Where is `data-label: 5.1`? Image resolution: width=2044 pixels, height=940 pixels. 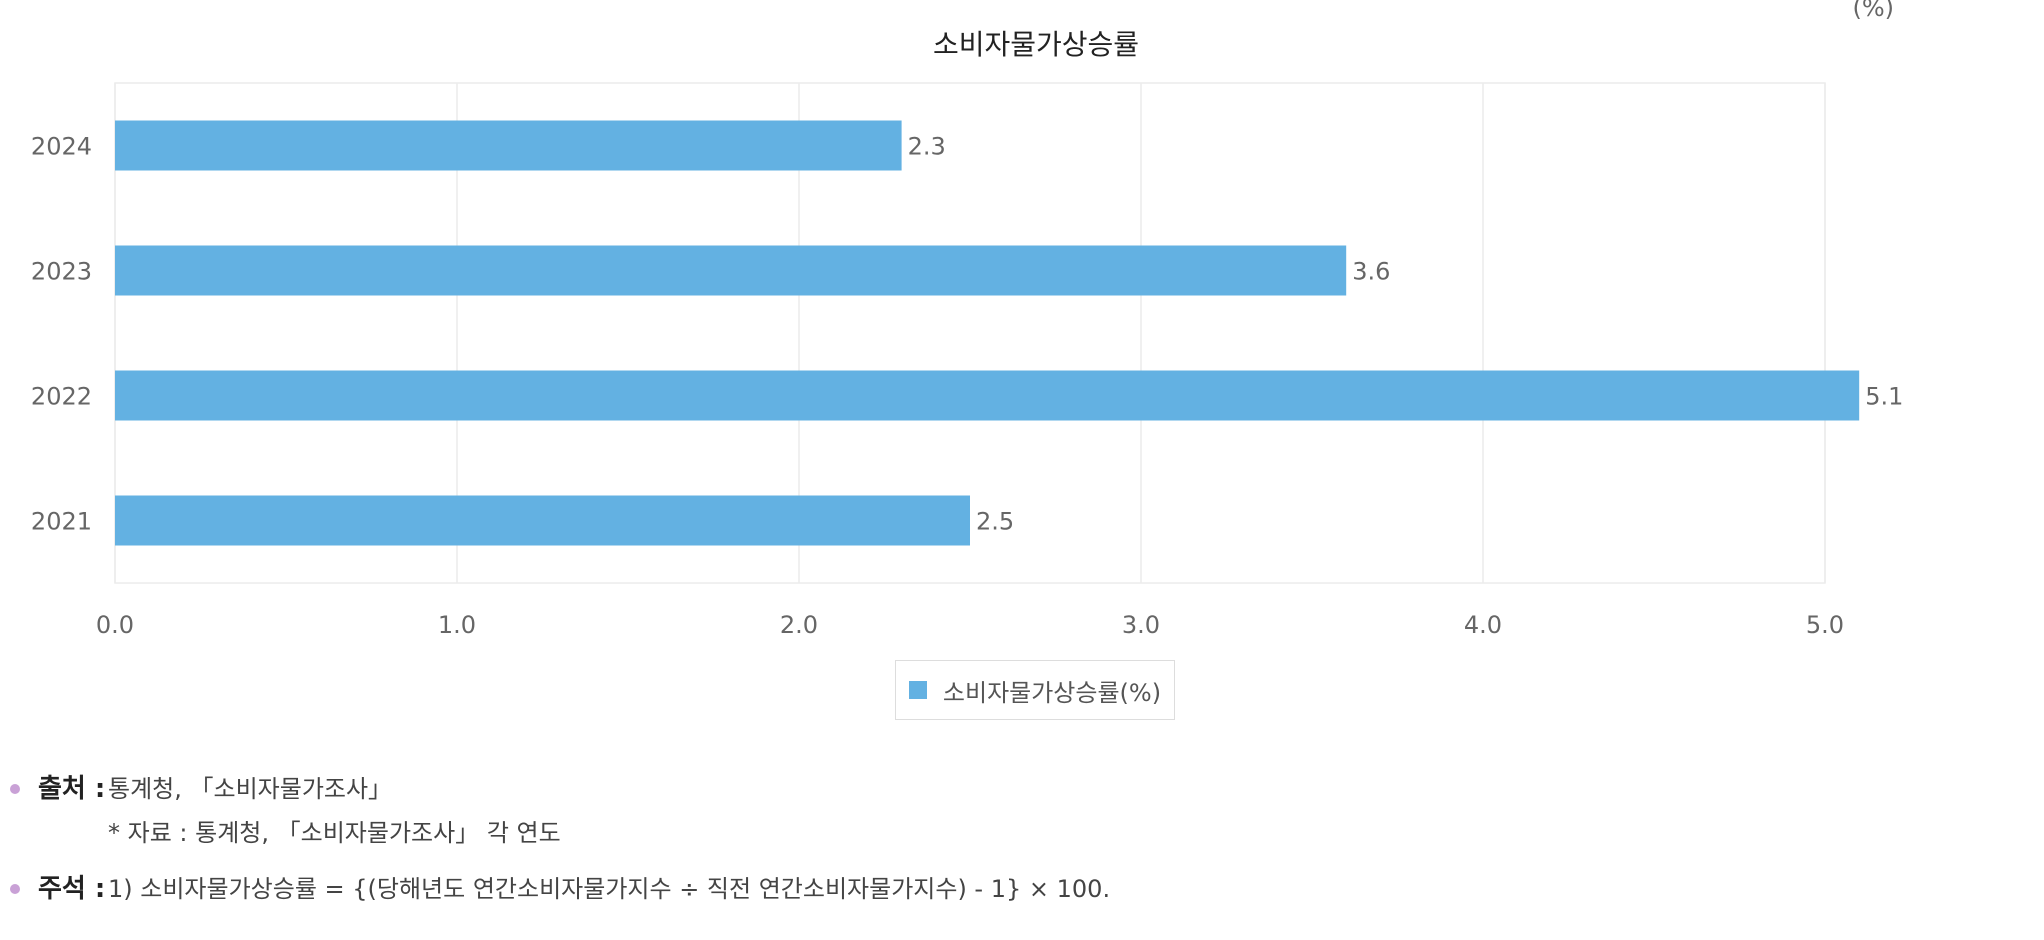 data-label: 5.1 is located at coordinates (1884, 397).